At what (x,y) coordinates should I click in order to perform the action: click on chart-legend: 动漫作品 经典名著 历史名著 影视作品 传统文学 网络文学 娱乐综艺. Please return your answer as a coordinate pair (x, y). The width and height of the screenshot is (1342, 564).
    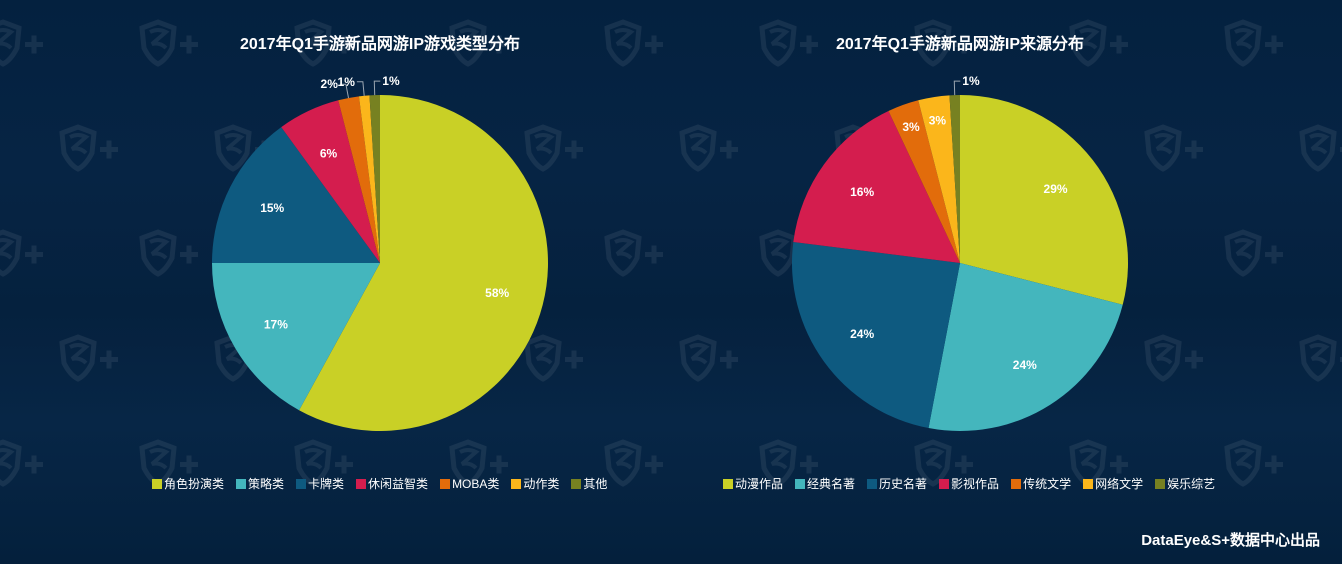
    Looking at the image, I should click on (969, 483).